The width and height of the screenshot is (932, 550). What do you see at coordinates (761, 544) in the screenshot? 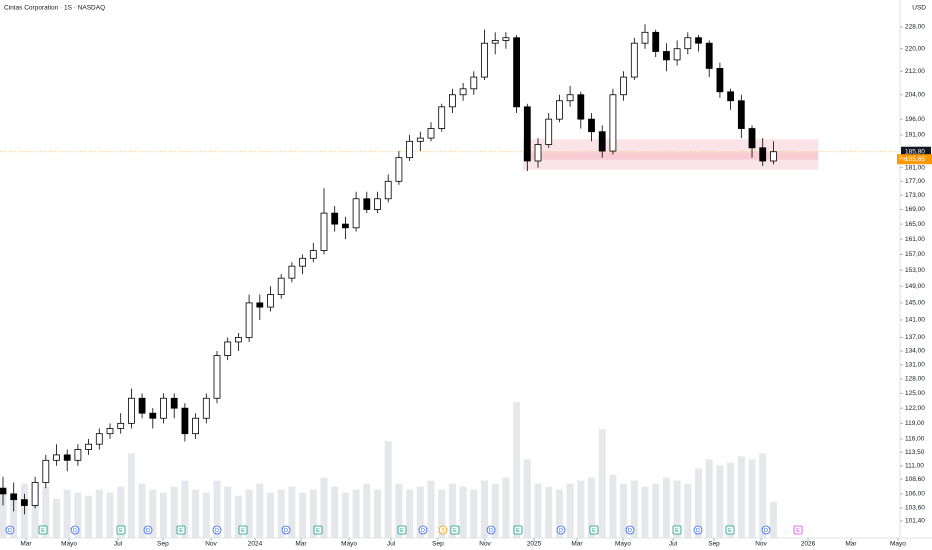
I see `x-tick-label: Nov` at bounding box center [761, 544].